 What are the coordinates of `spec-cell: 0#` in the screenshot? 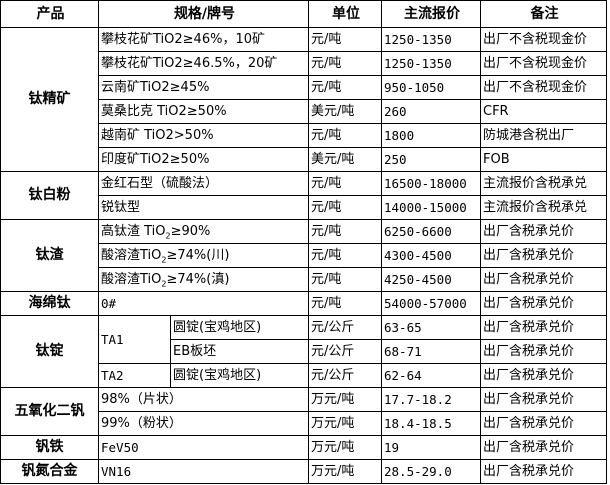 It's located at (203, 303).